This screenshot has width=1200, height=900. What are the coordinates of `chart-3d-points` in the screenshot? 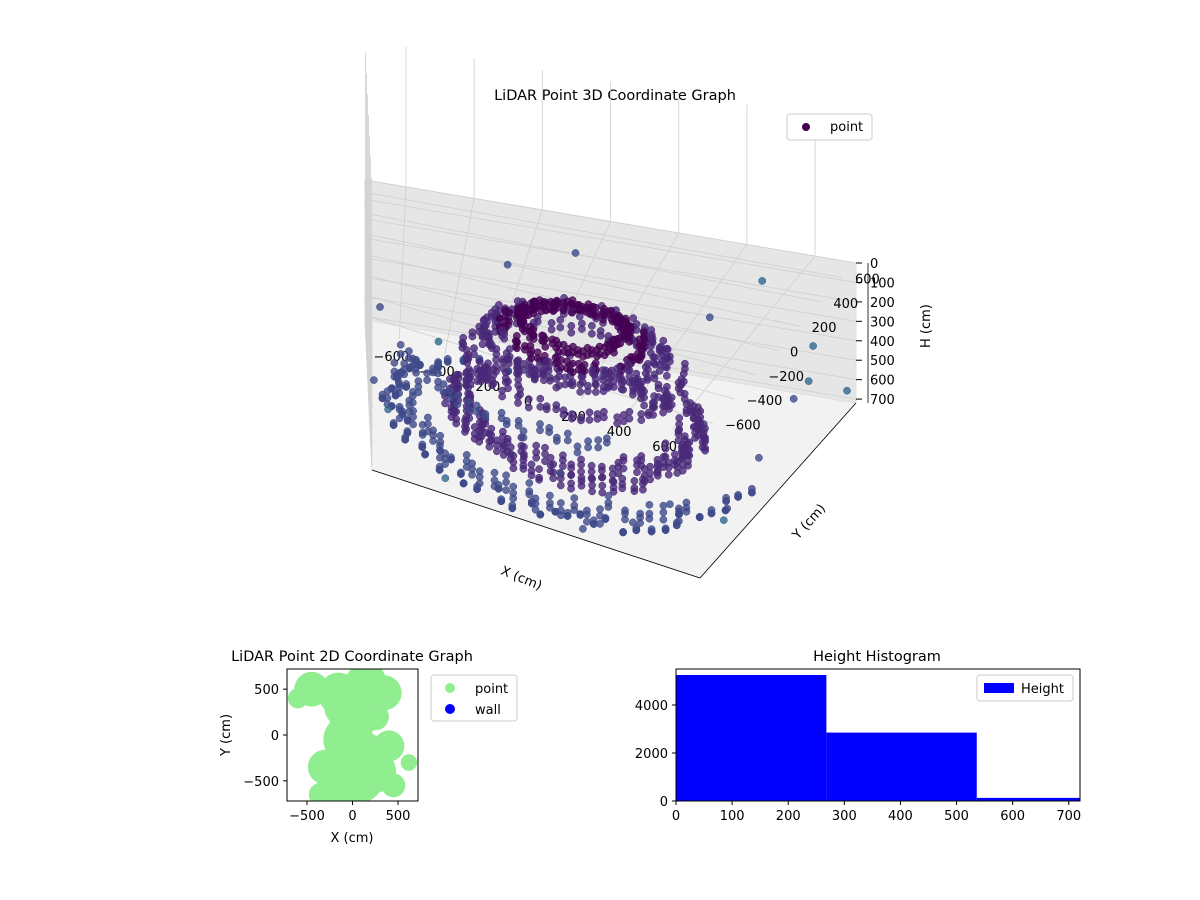 It's located at (610, 393).